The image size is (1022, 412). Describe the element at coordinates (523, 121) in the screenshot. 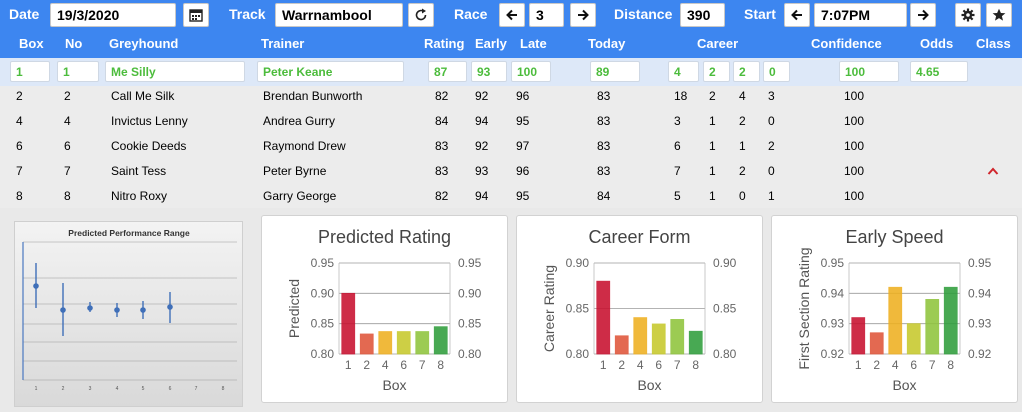

I see `cell-late: 95` at that location.